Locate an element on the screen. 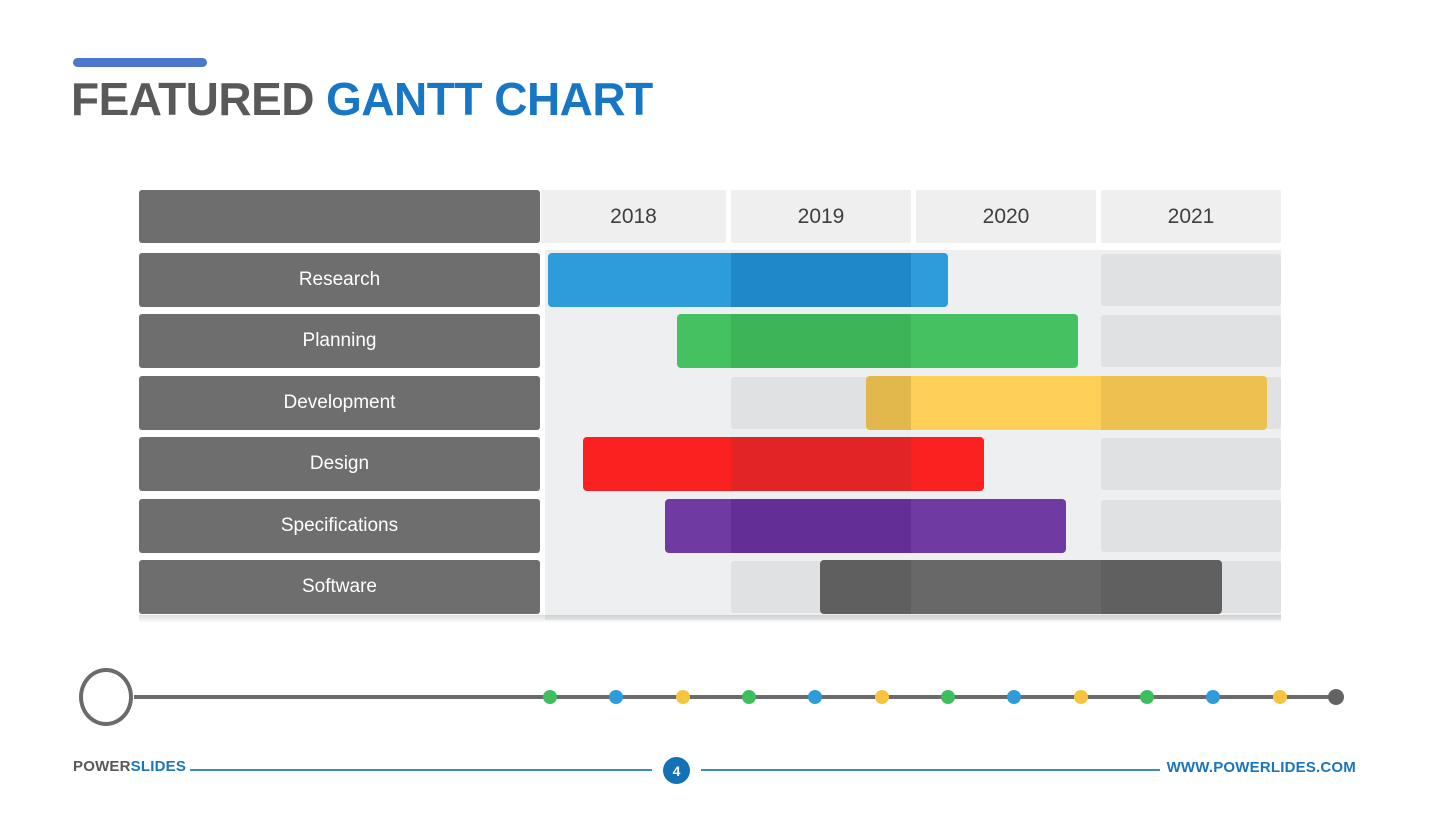 The width and height of the screenshot is (1451, 815). title-accent-bar is located at coordinates (140, 62).